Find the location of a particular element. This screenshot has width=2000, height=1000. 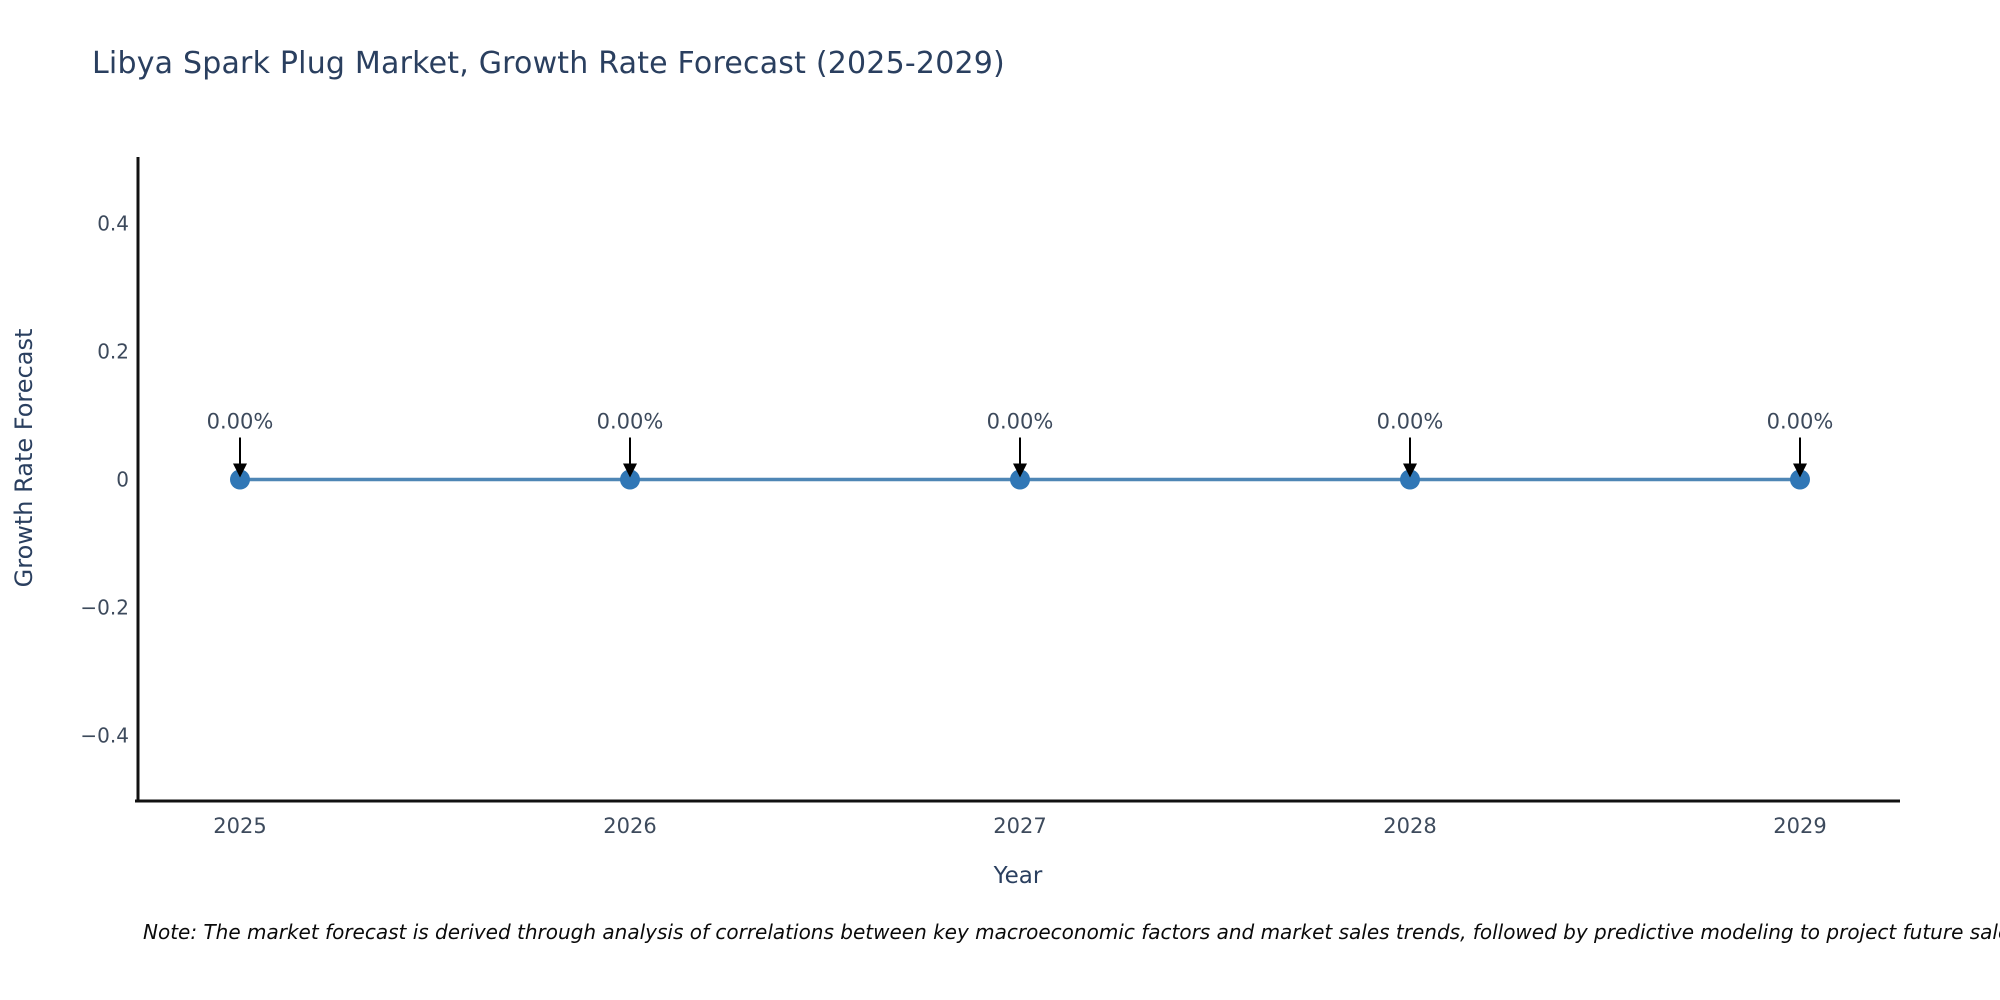

x-axis-title: Year is located at coordinates (1018, 876).